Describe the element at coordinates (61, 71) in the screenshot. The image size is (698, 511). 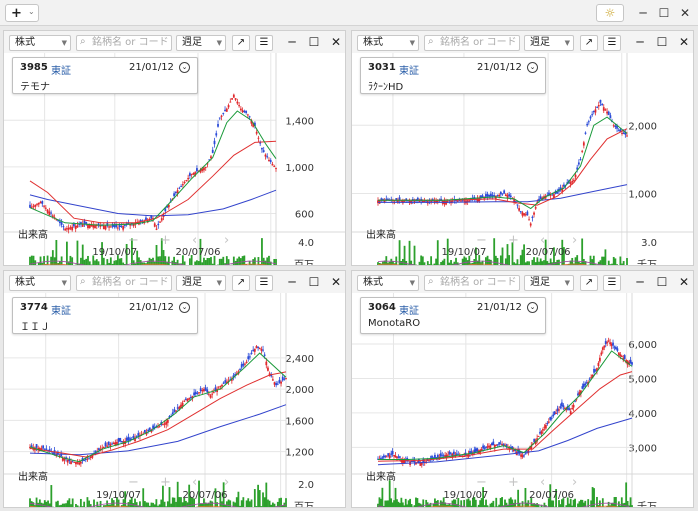
I see `exchange-label: 東証` at that location.